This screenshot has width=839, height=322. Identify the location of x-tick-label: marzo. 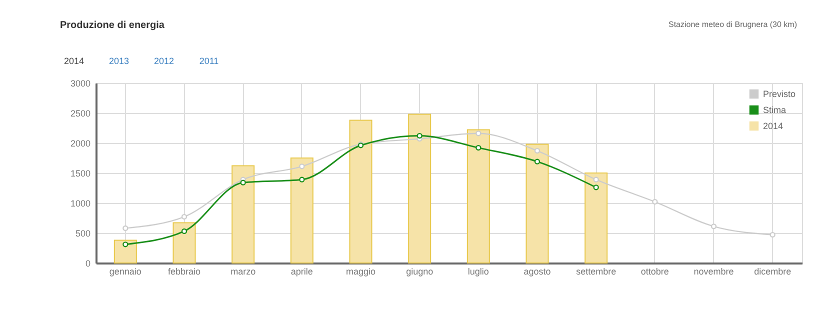
(243, 271).